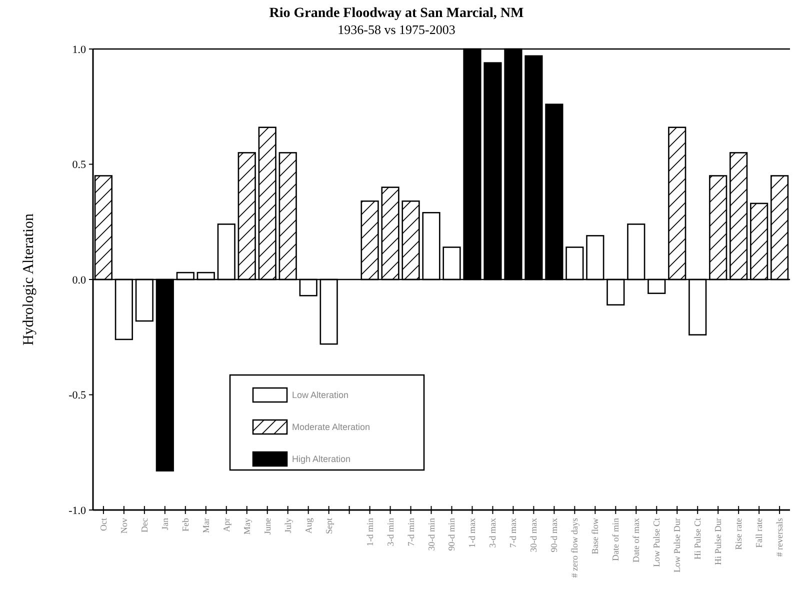 The width and height of the screenshot is (793, 597). Describe the element at coordinates (657, 543) in the screenshot. I see `x-tick-label: Low Pulse Ct` at that location.